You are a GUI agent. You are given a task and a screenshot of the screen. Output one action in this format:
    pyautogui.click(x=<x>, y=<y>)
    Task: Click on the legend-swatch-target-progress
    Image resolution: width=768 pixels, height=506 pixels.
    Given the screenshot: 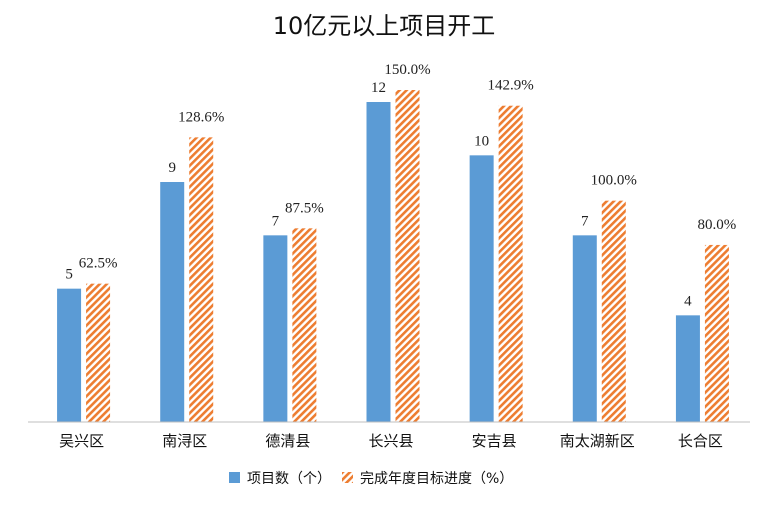 What is the action you would take?
    pyautogui.click(x=347, y=477)
    